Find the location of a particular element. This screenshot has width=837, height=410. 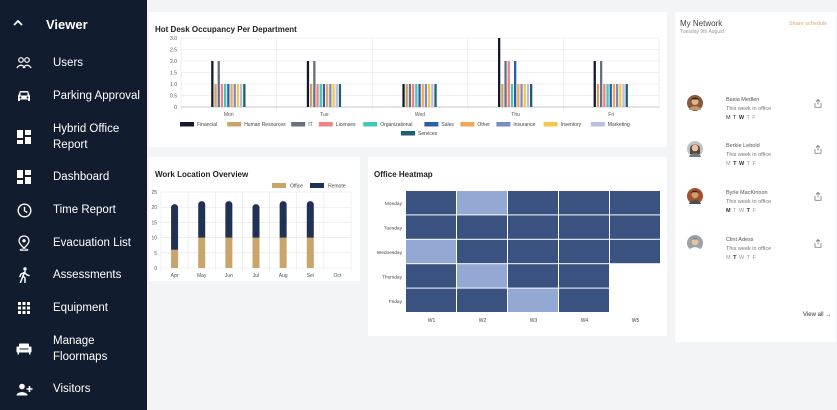

column-label: W3 is located at coordinates (534, 321).